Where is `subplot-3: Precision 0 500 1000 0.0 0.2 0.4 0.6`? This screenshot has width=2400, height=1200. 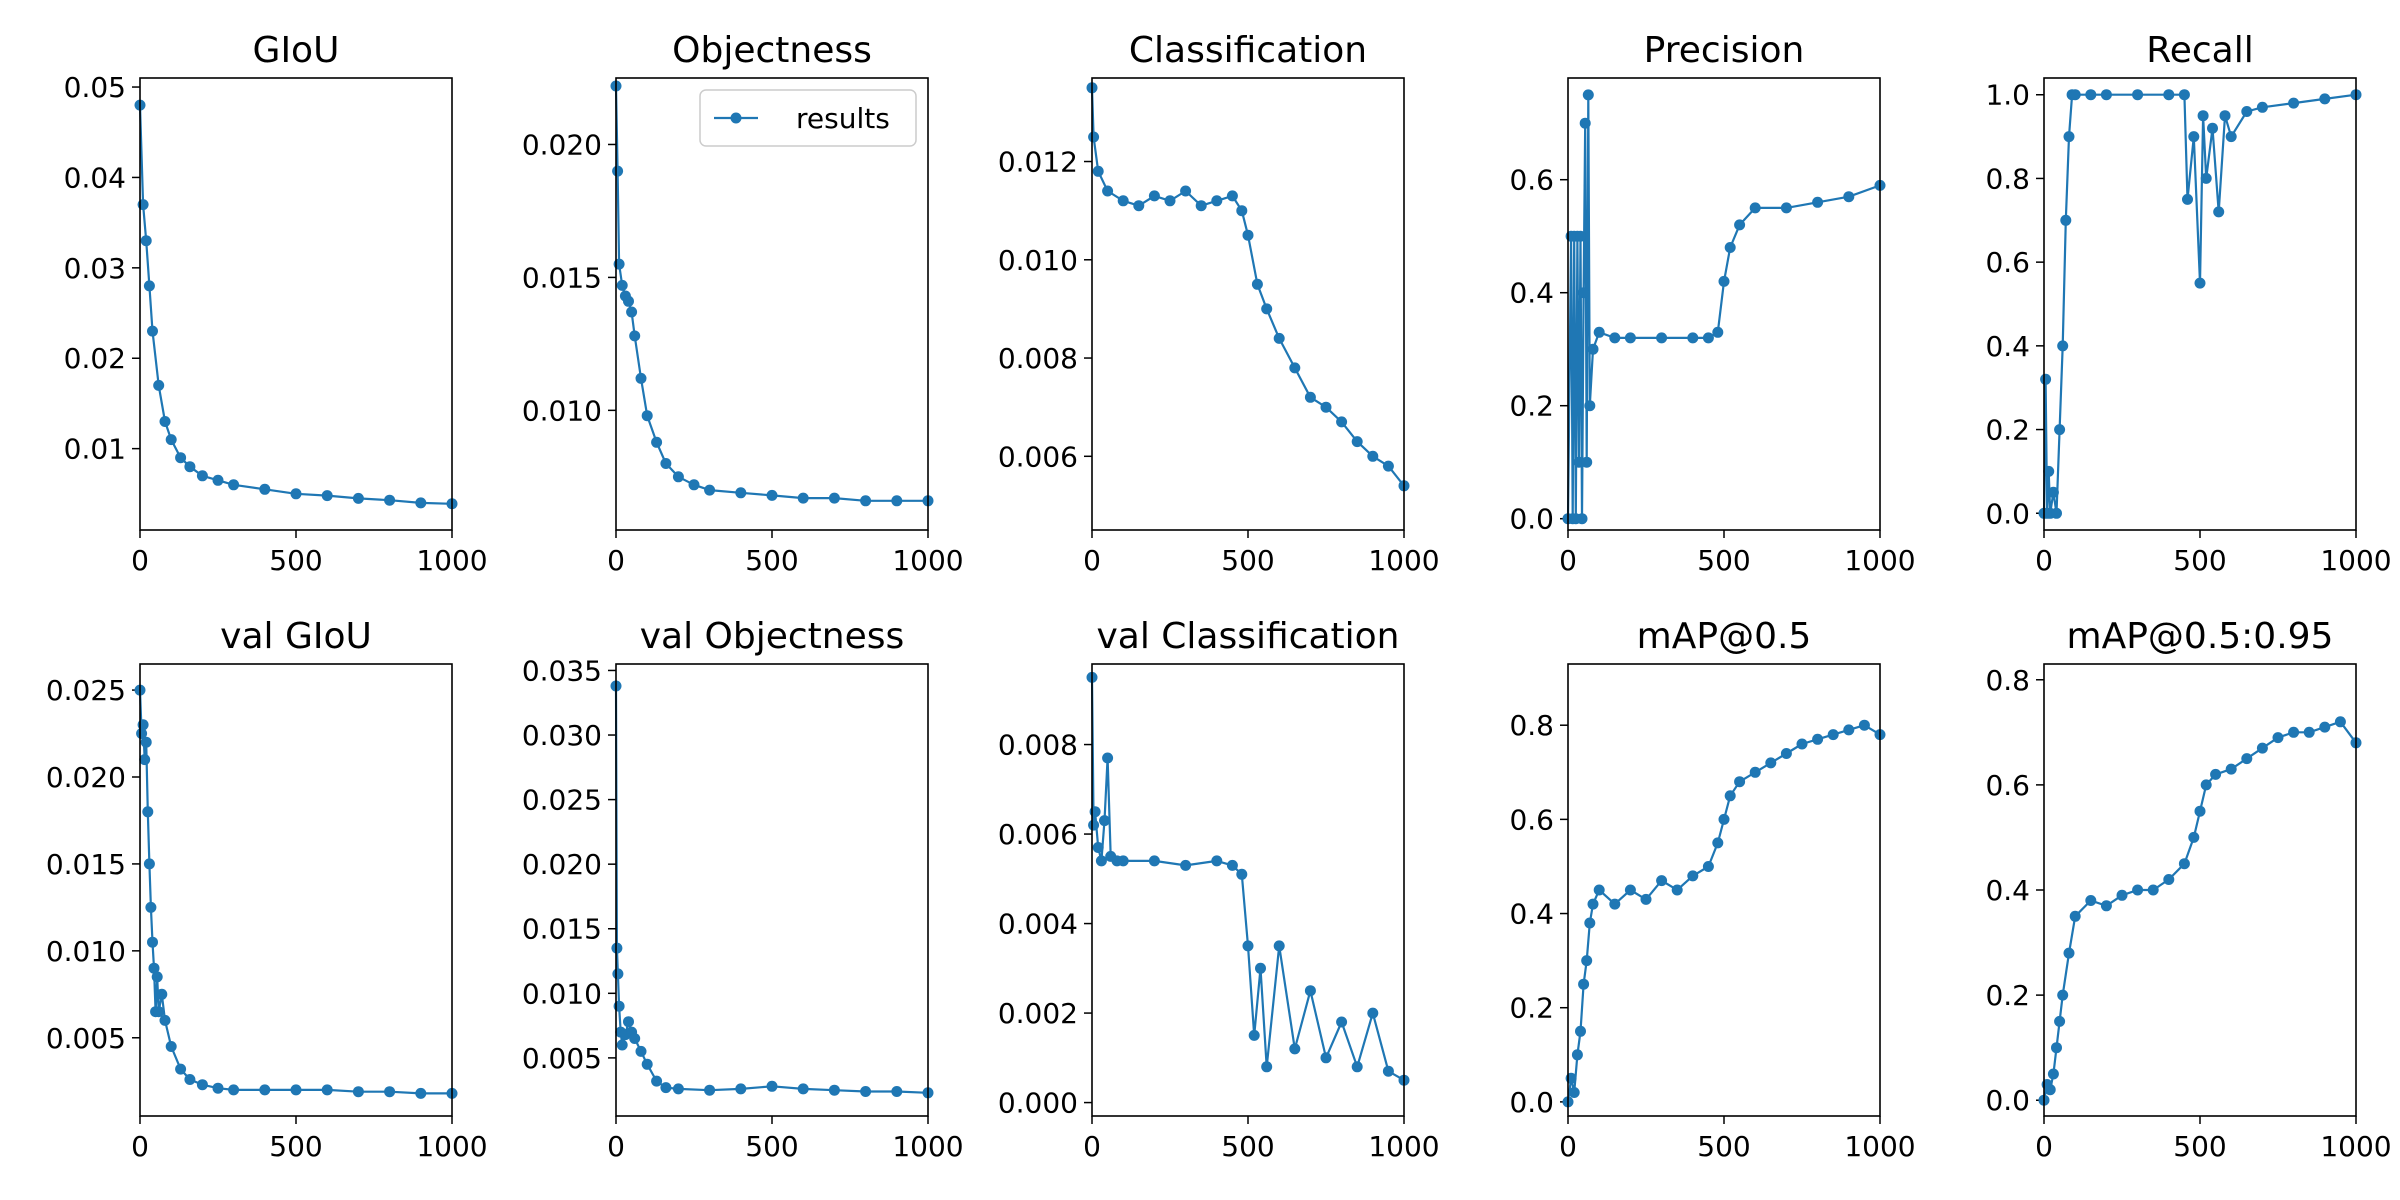 subplot-3: Precision 0 500 1000 0.0 0.2 0.4 0.6 is located at coordinates (1712, 303).